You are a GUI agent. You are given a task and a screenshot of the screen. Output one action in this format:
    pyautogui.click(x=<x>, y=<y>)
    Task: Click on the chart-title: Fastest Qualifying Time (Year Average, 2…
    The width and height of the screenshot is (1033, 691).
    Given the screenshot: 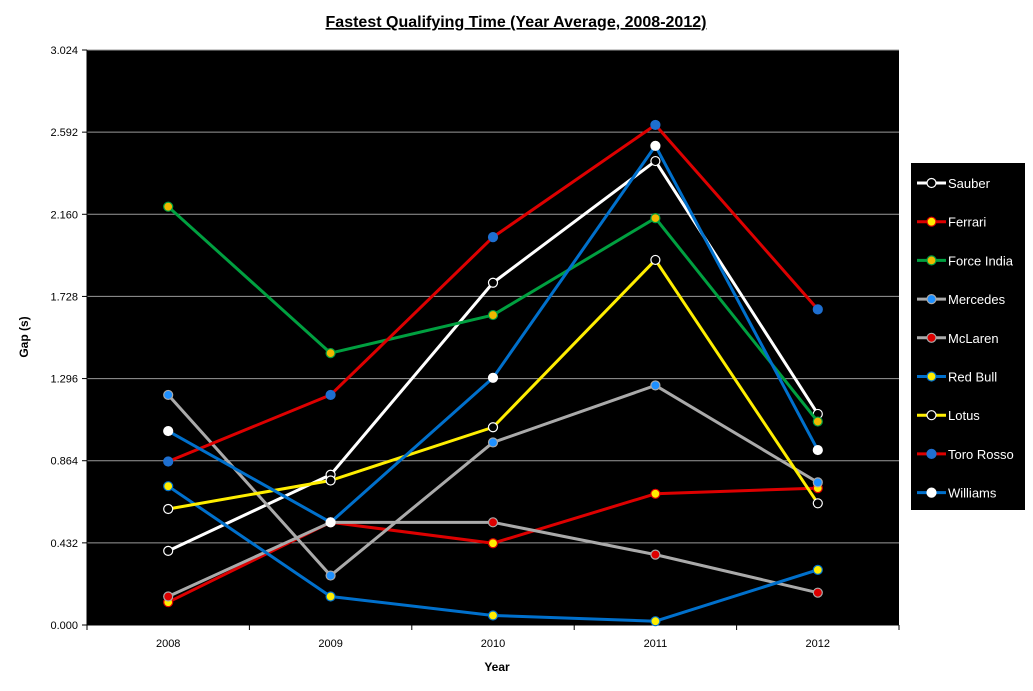 What is the action you would take?
    pyautogui.click(x=516, y=22)
    